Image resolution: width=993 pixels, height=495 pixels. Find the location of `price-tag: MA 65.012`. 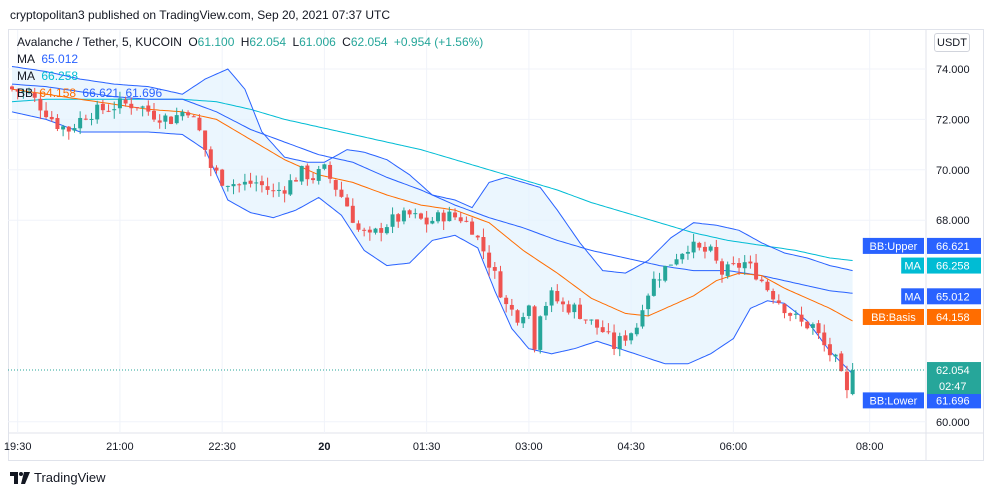

price-tag: MA 65.012 is located at coordinates (941, 296).